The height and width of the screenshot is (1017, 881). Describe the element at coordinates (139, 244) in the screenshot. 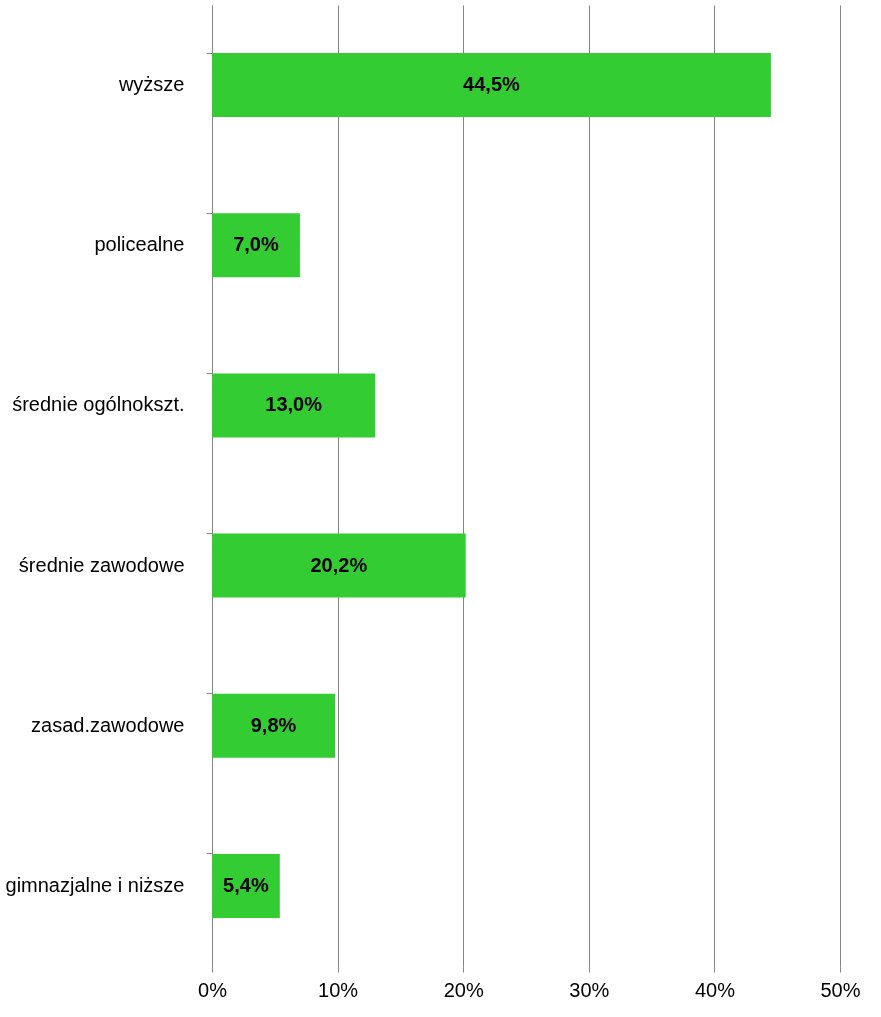

I see `y-tick-label: policealne` at that location.